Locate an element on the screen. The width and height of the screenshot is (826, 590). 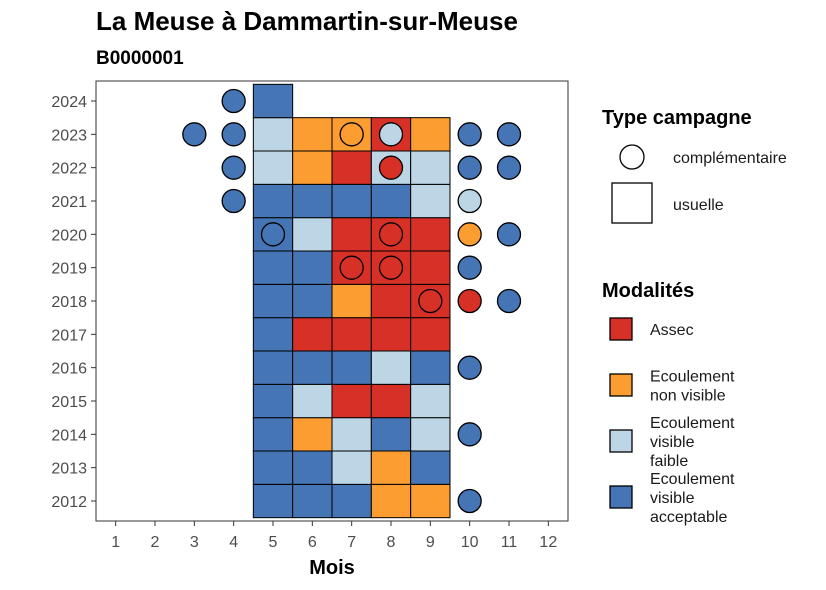
legend-label-2: Ecoulement visible faible is located at coordinates (692, 442).